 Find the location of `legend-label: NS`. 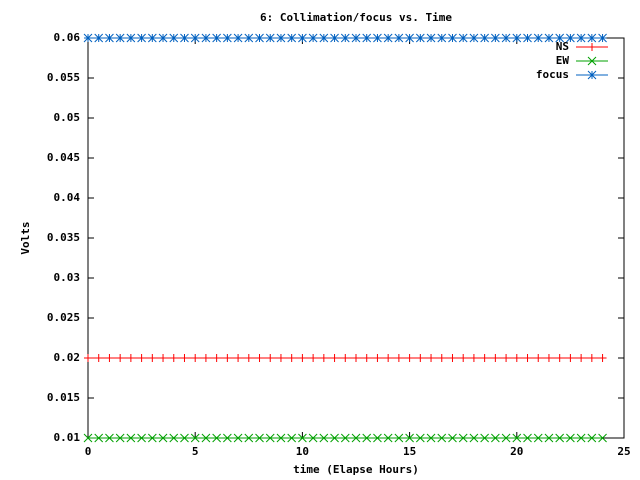

legend-label: NS is located at coordinates (562, 46).